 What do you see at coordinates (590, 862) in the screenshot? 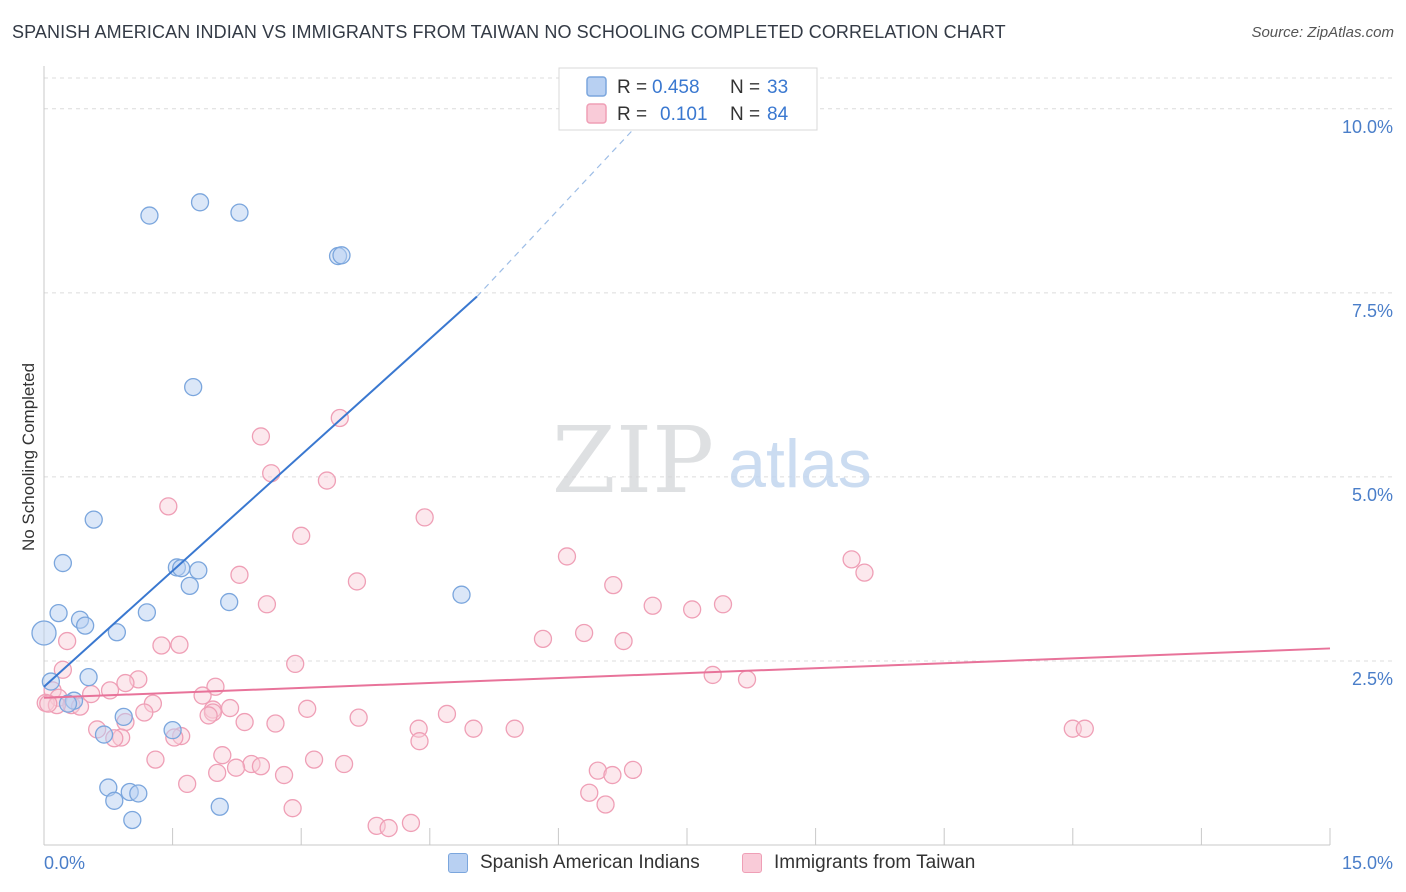
I see `legend-label: Spanish American Indians` at bounding box center [590, 862].